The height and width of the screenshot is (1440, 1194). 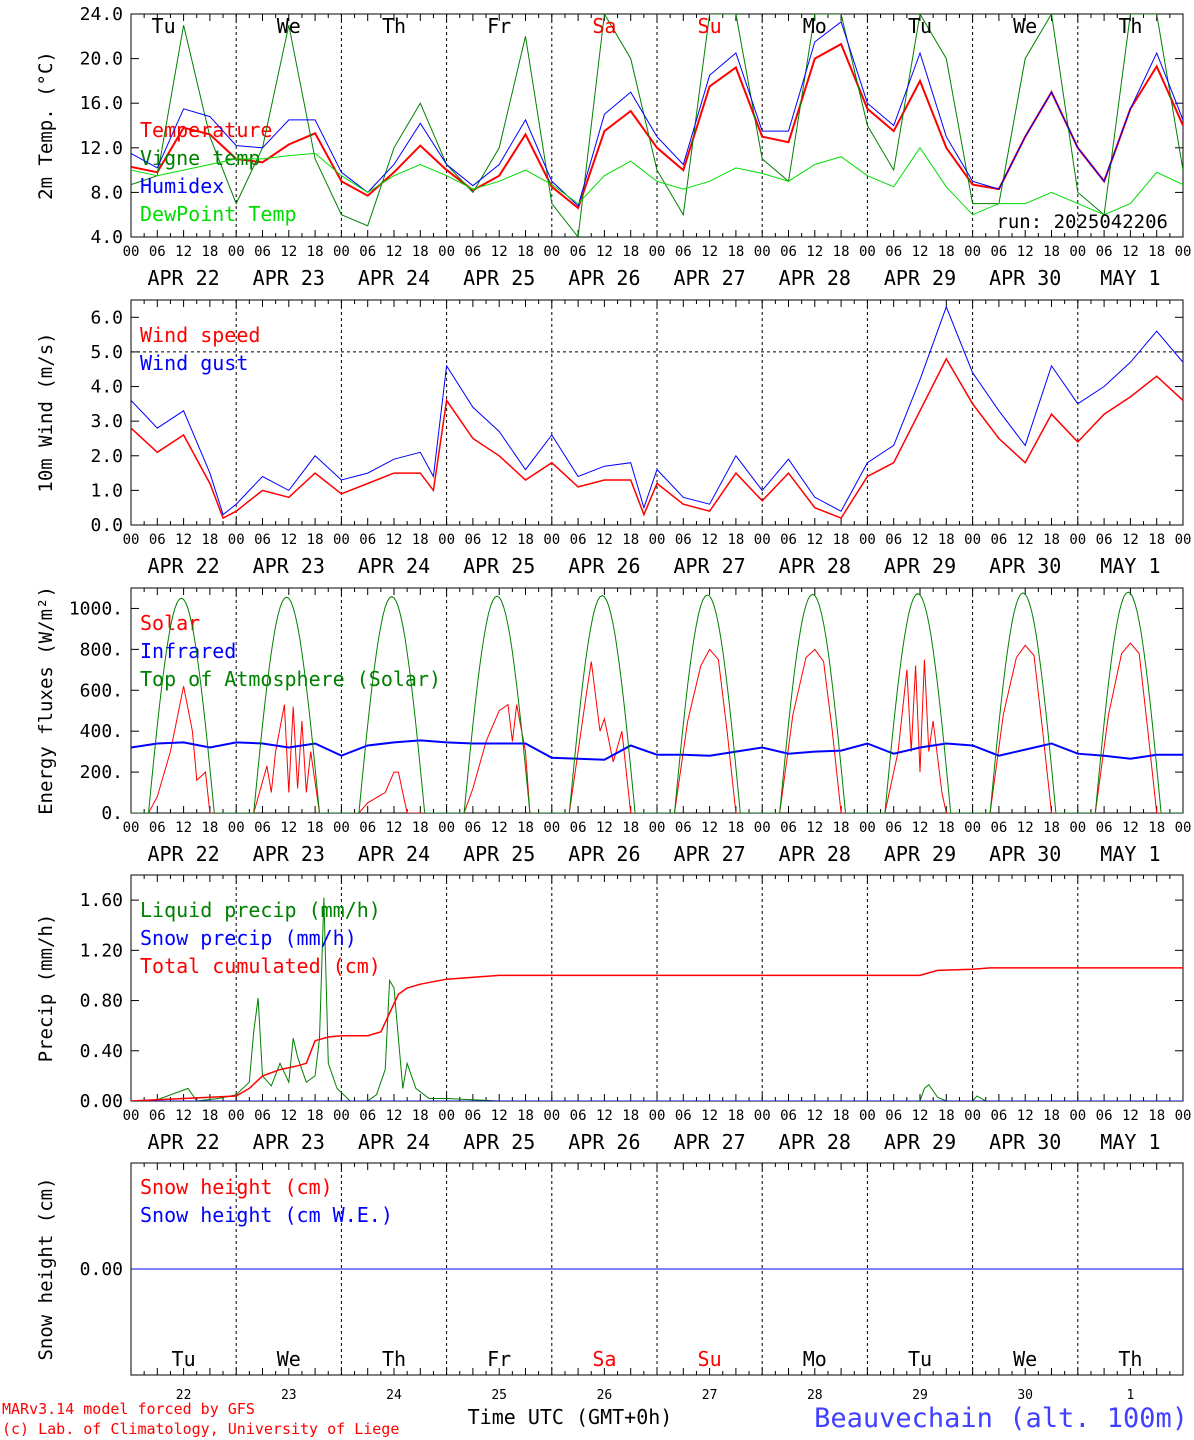 I want to click on day-number: 25, so click(x=499, y=1395).